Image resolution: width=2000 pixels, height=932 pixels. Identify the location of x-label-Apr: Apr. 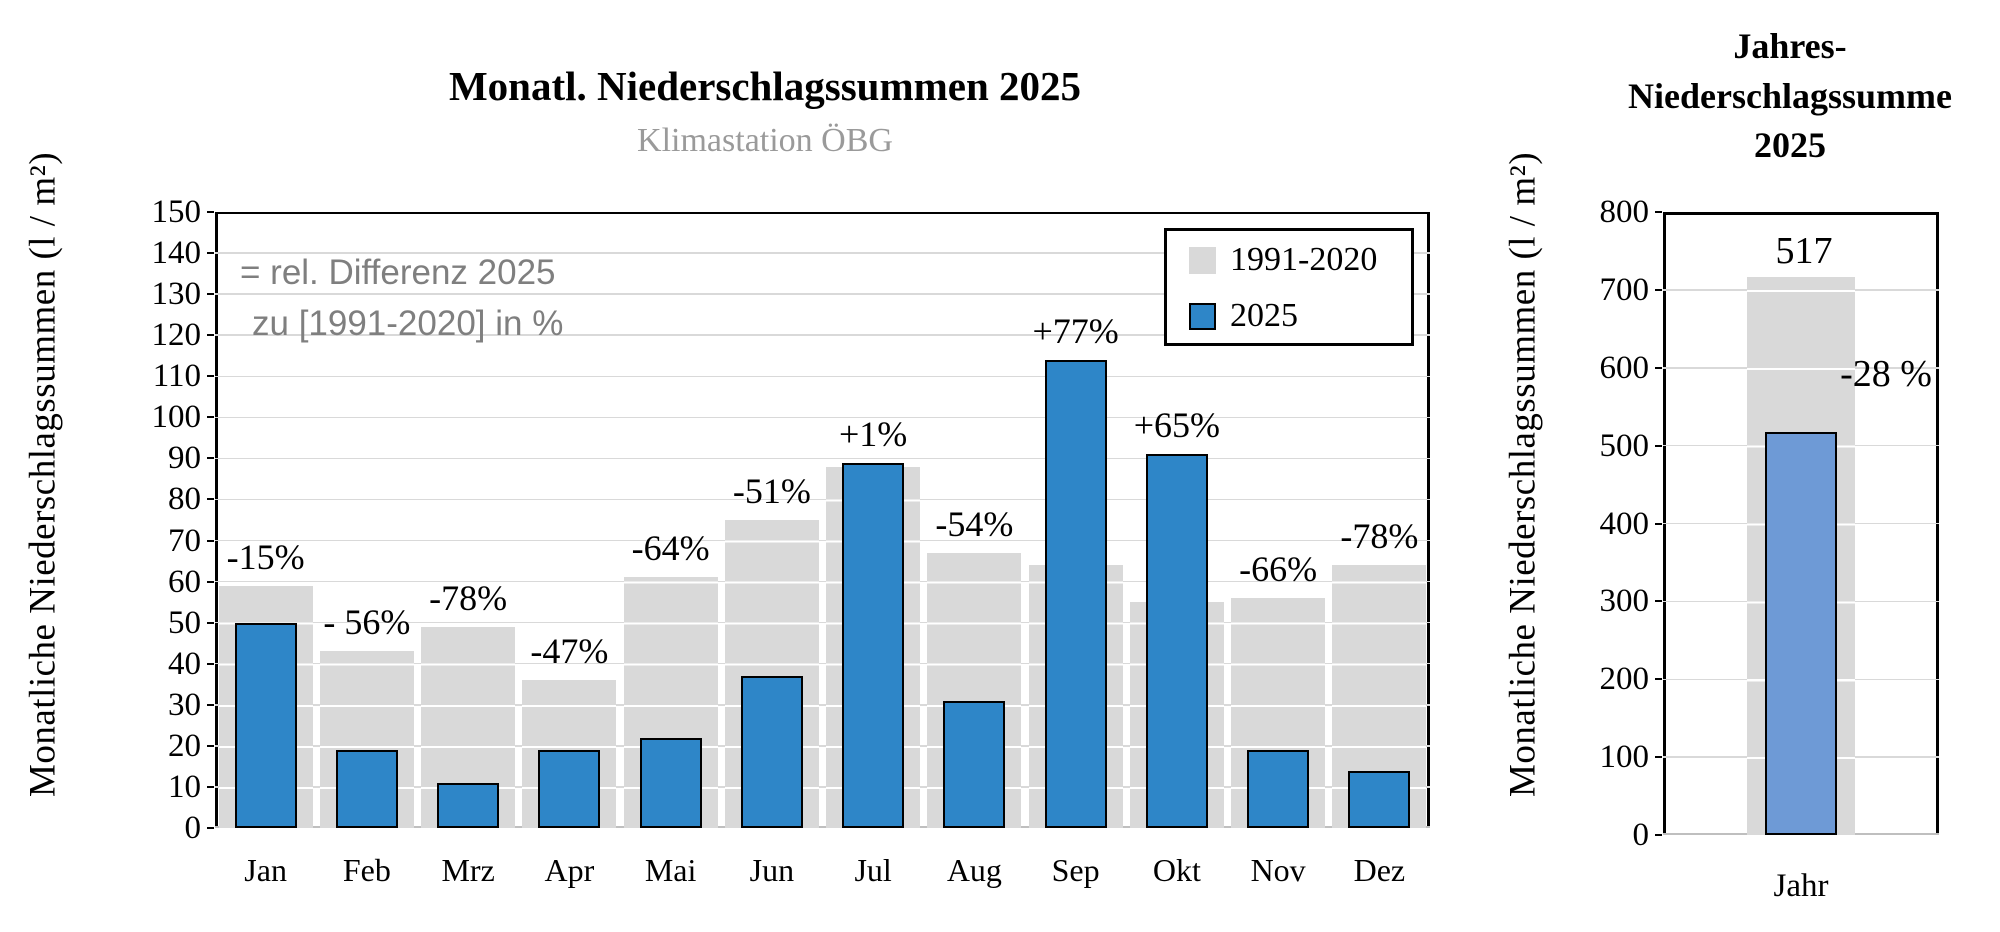
(569, 870).